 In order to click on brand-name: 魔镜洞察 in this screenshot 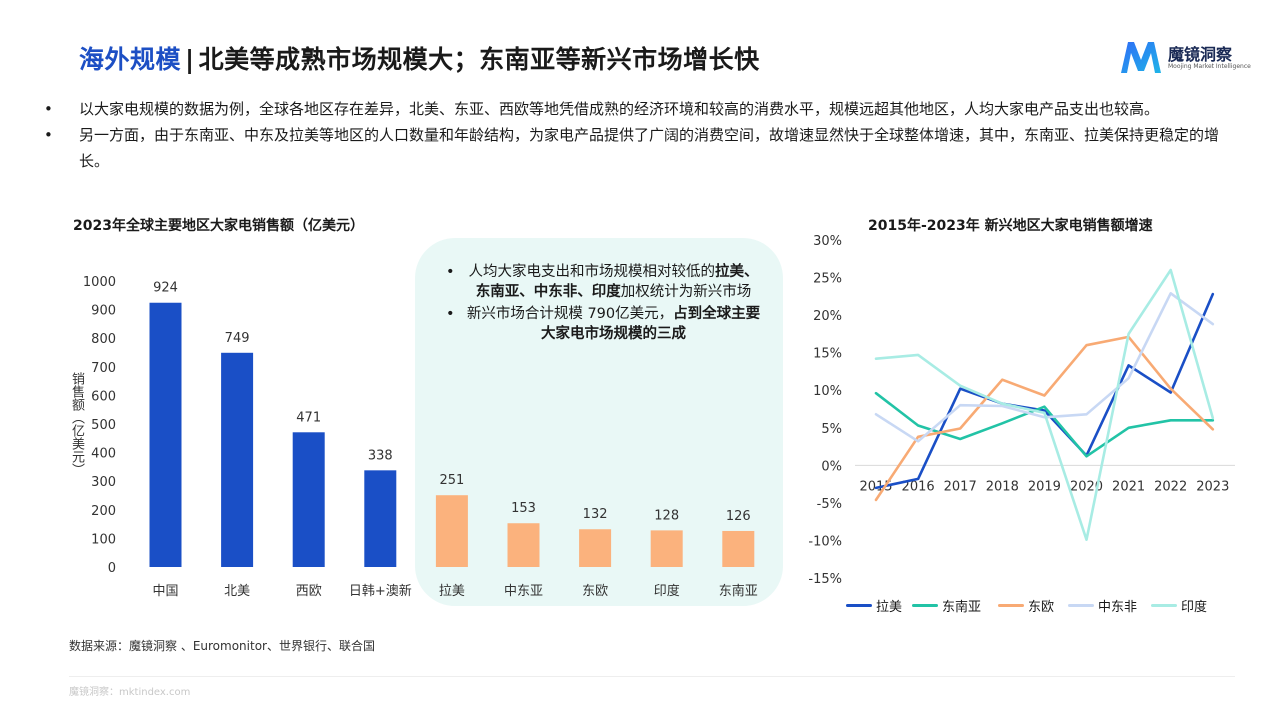, I will do `click(1200, 54)`.